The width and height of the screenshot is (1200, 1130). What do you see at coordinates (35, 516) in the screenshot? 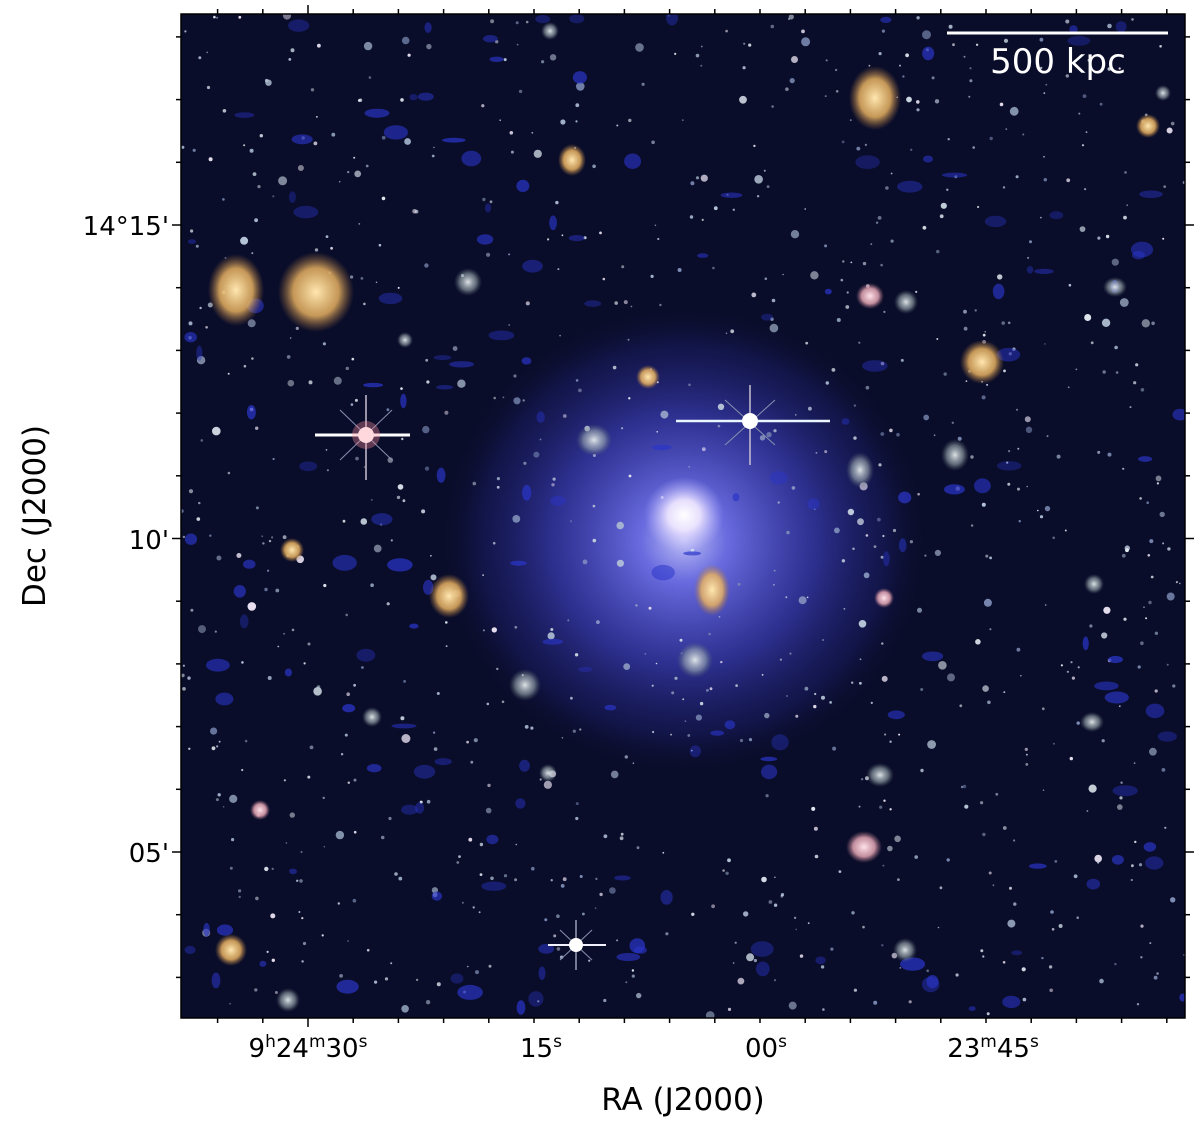
I see `y-axis-label: Dec (J2000)` at bounding box center [35, 516].